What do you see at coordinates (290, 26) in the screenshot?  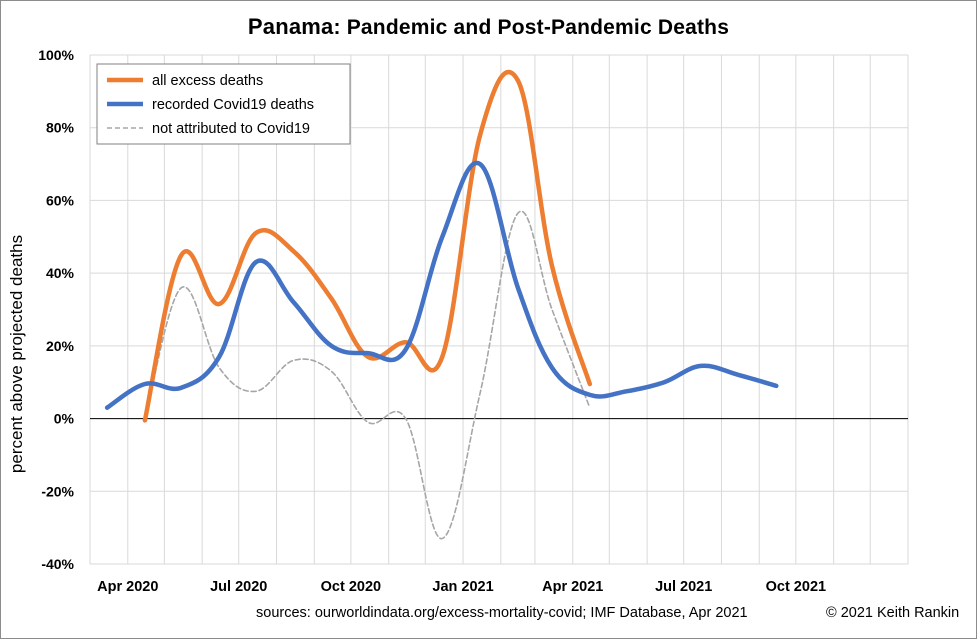 I see `chart-title-country: Panama` at bounding box center [290, 26].